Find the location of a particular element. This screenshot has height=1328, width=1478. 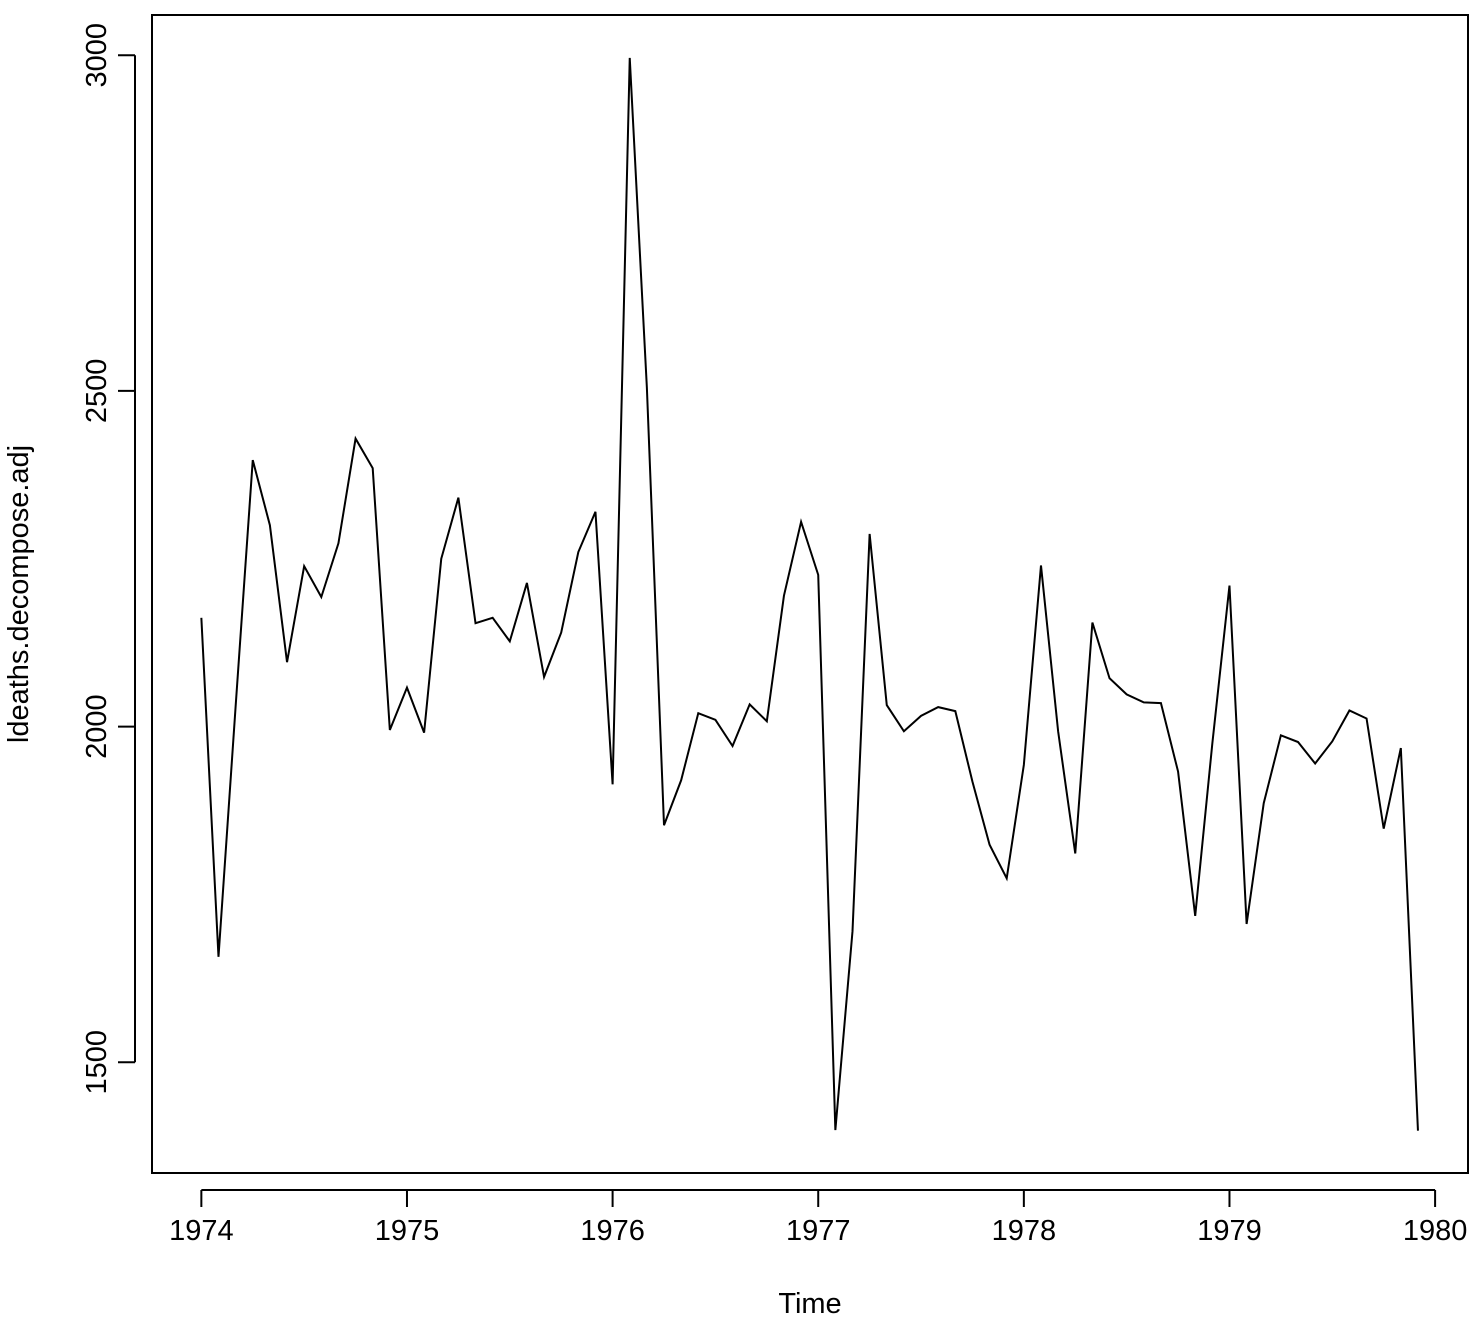

x-tick-label: 1978 is located at coordinates (1024, 1231).